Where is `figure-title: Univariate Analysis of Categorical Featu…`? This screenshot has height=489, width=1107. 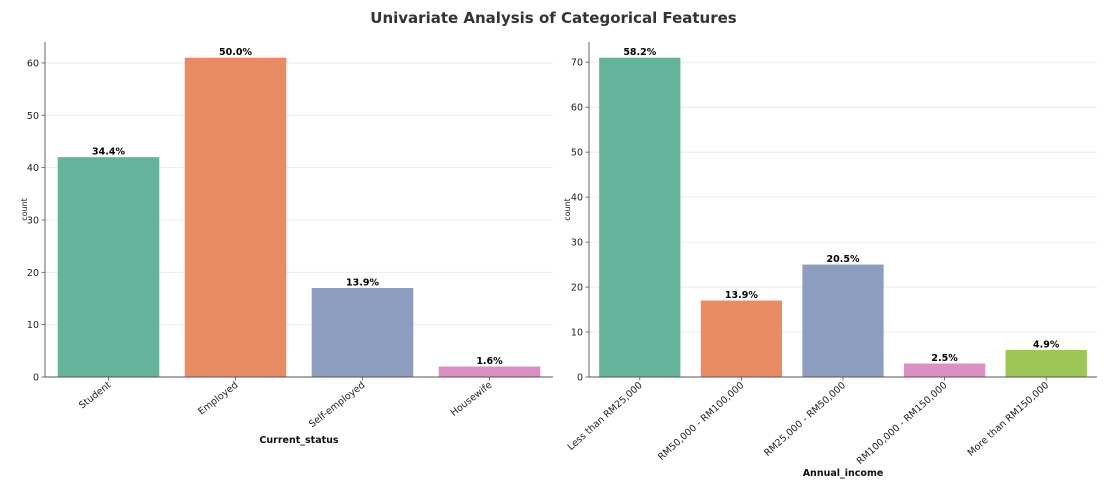 figure-title: Univariate Analysis of Categorical Featu… is located at coordinates (553, 18).